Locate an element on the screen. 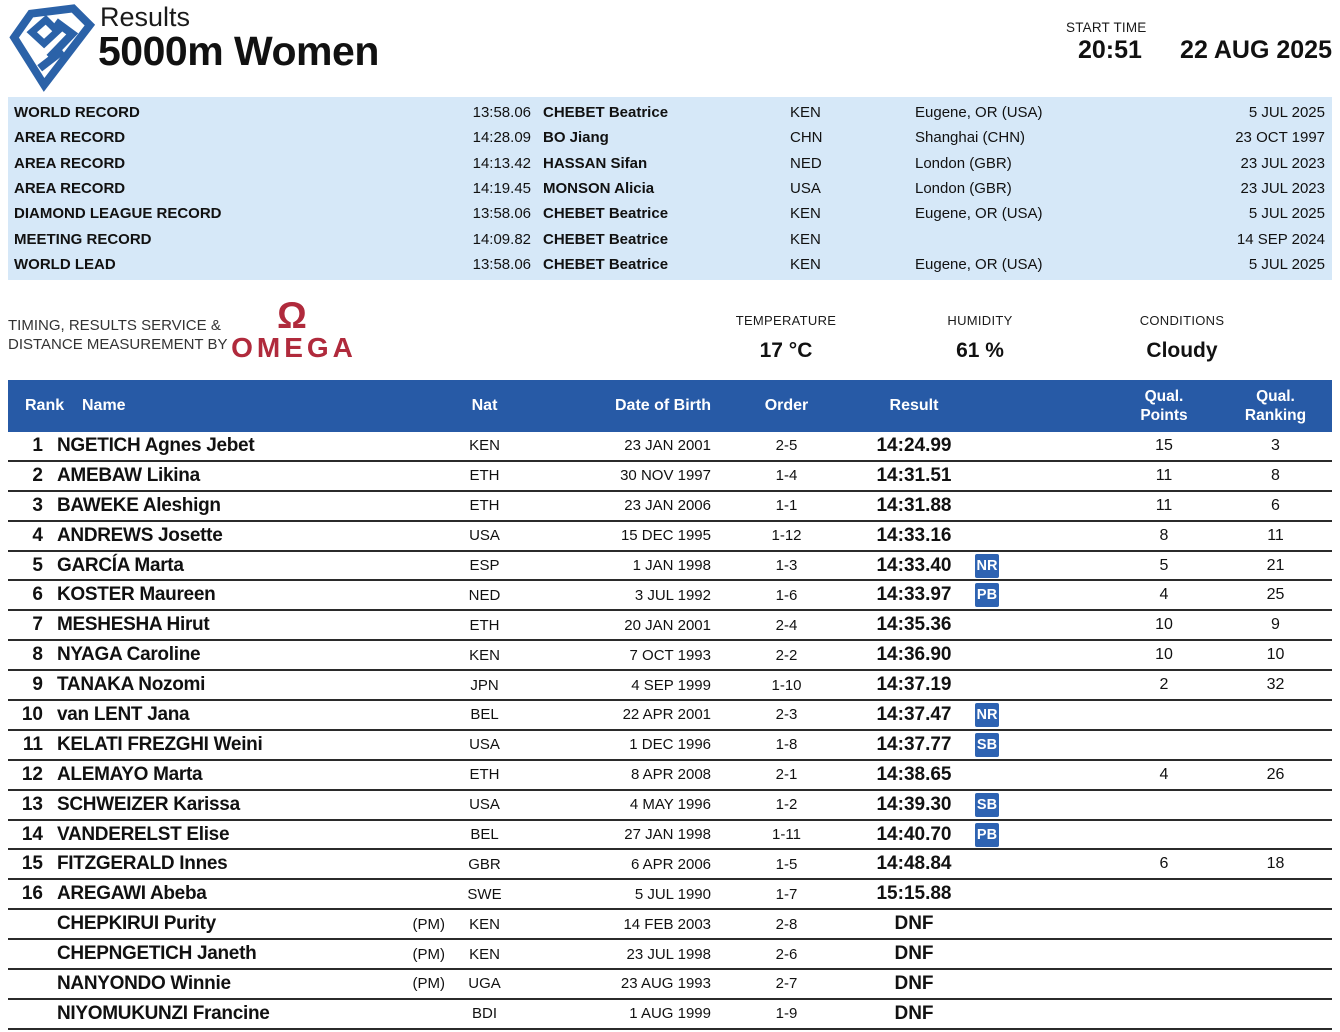  athlete-order: 2-7 is located at coordinates (786, 984).